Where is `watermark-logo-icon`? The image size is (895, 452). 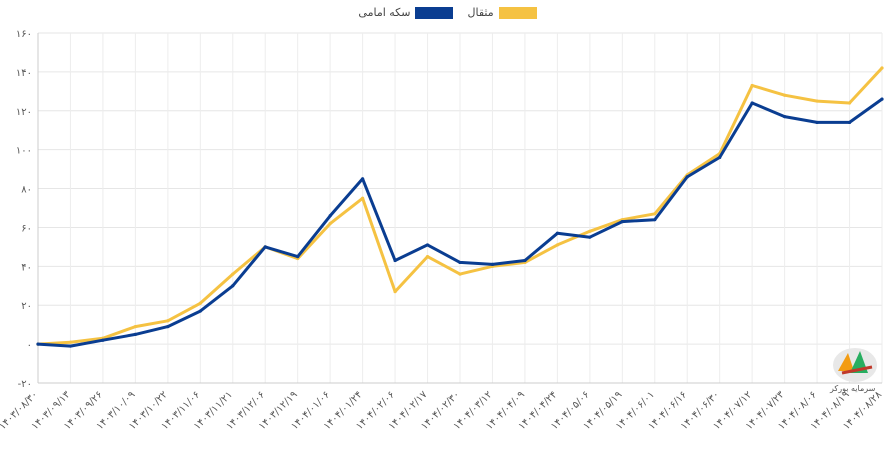 watermark-logo-icon is located at coordinates (855, 365).